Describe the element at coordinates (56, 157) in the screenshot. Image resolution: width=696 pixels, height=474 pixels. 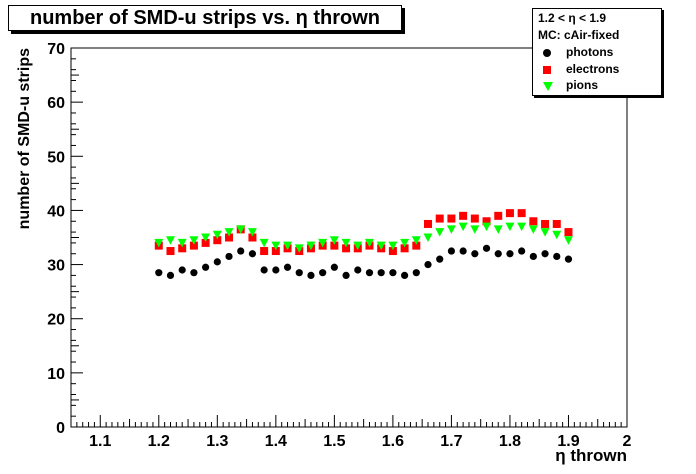
I see `y-tick-label: 50` at that location.